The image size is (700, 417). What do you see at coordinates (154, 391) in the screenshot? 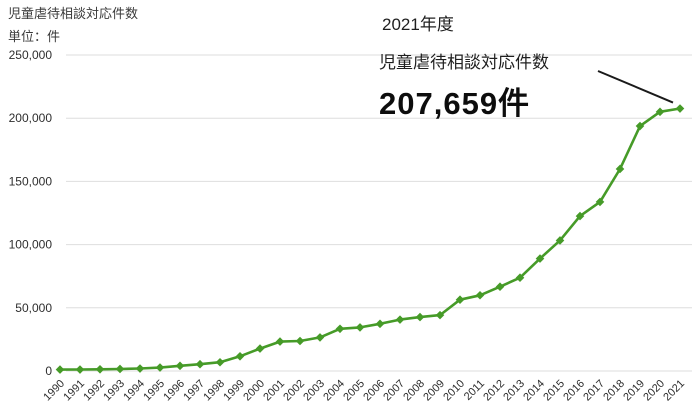
I see `x-tick-label: 1995` at bounding box center [154, 391].